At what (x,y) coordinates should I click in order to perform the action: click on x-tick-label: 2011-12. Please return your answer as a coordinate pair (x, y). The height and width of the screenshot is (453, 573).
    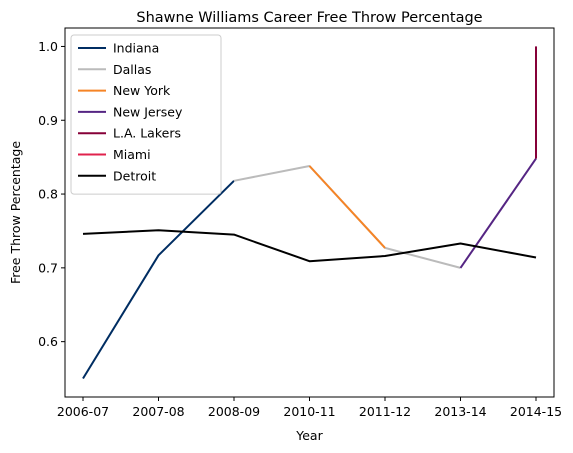
    Looking at the image, I should click on (385, 411).